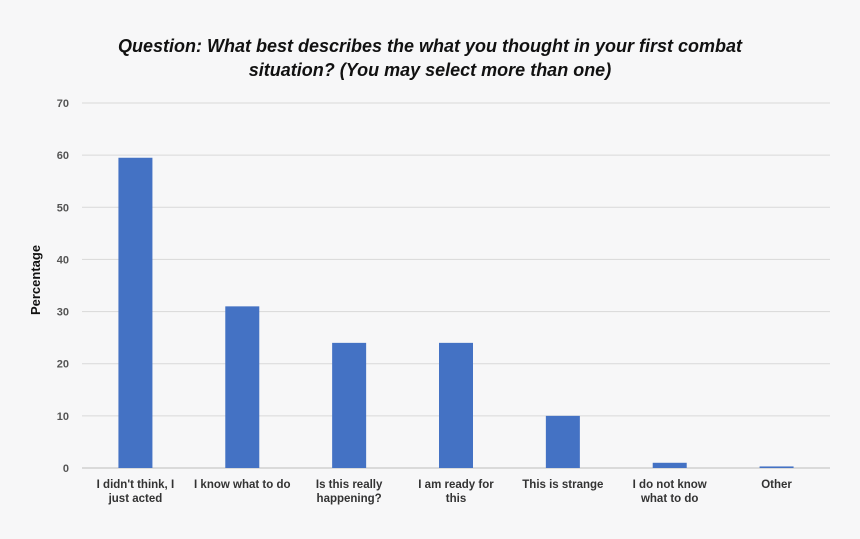  I want to click on y-tick-label: 30, so click(63, 313).